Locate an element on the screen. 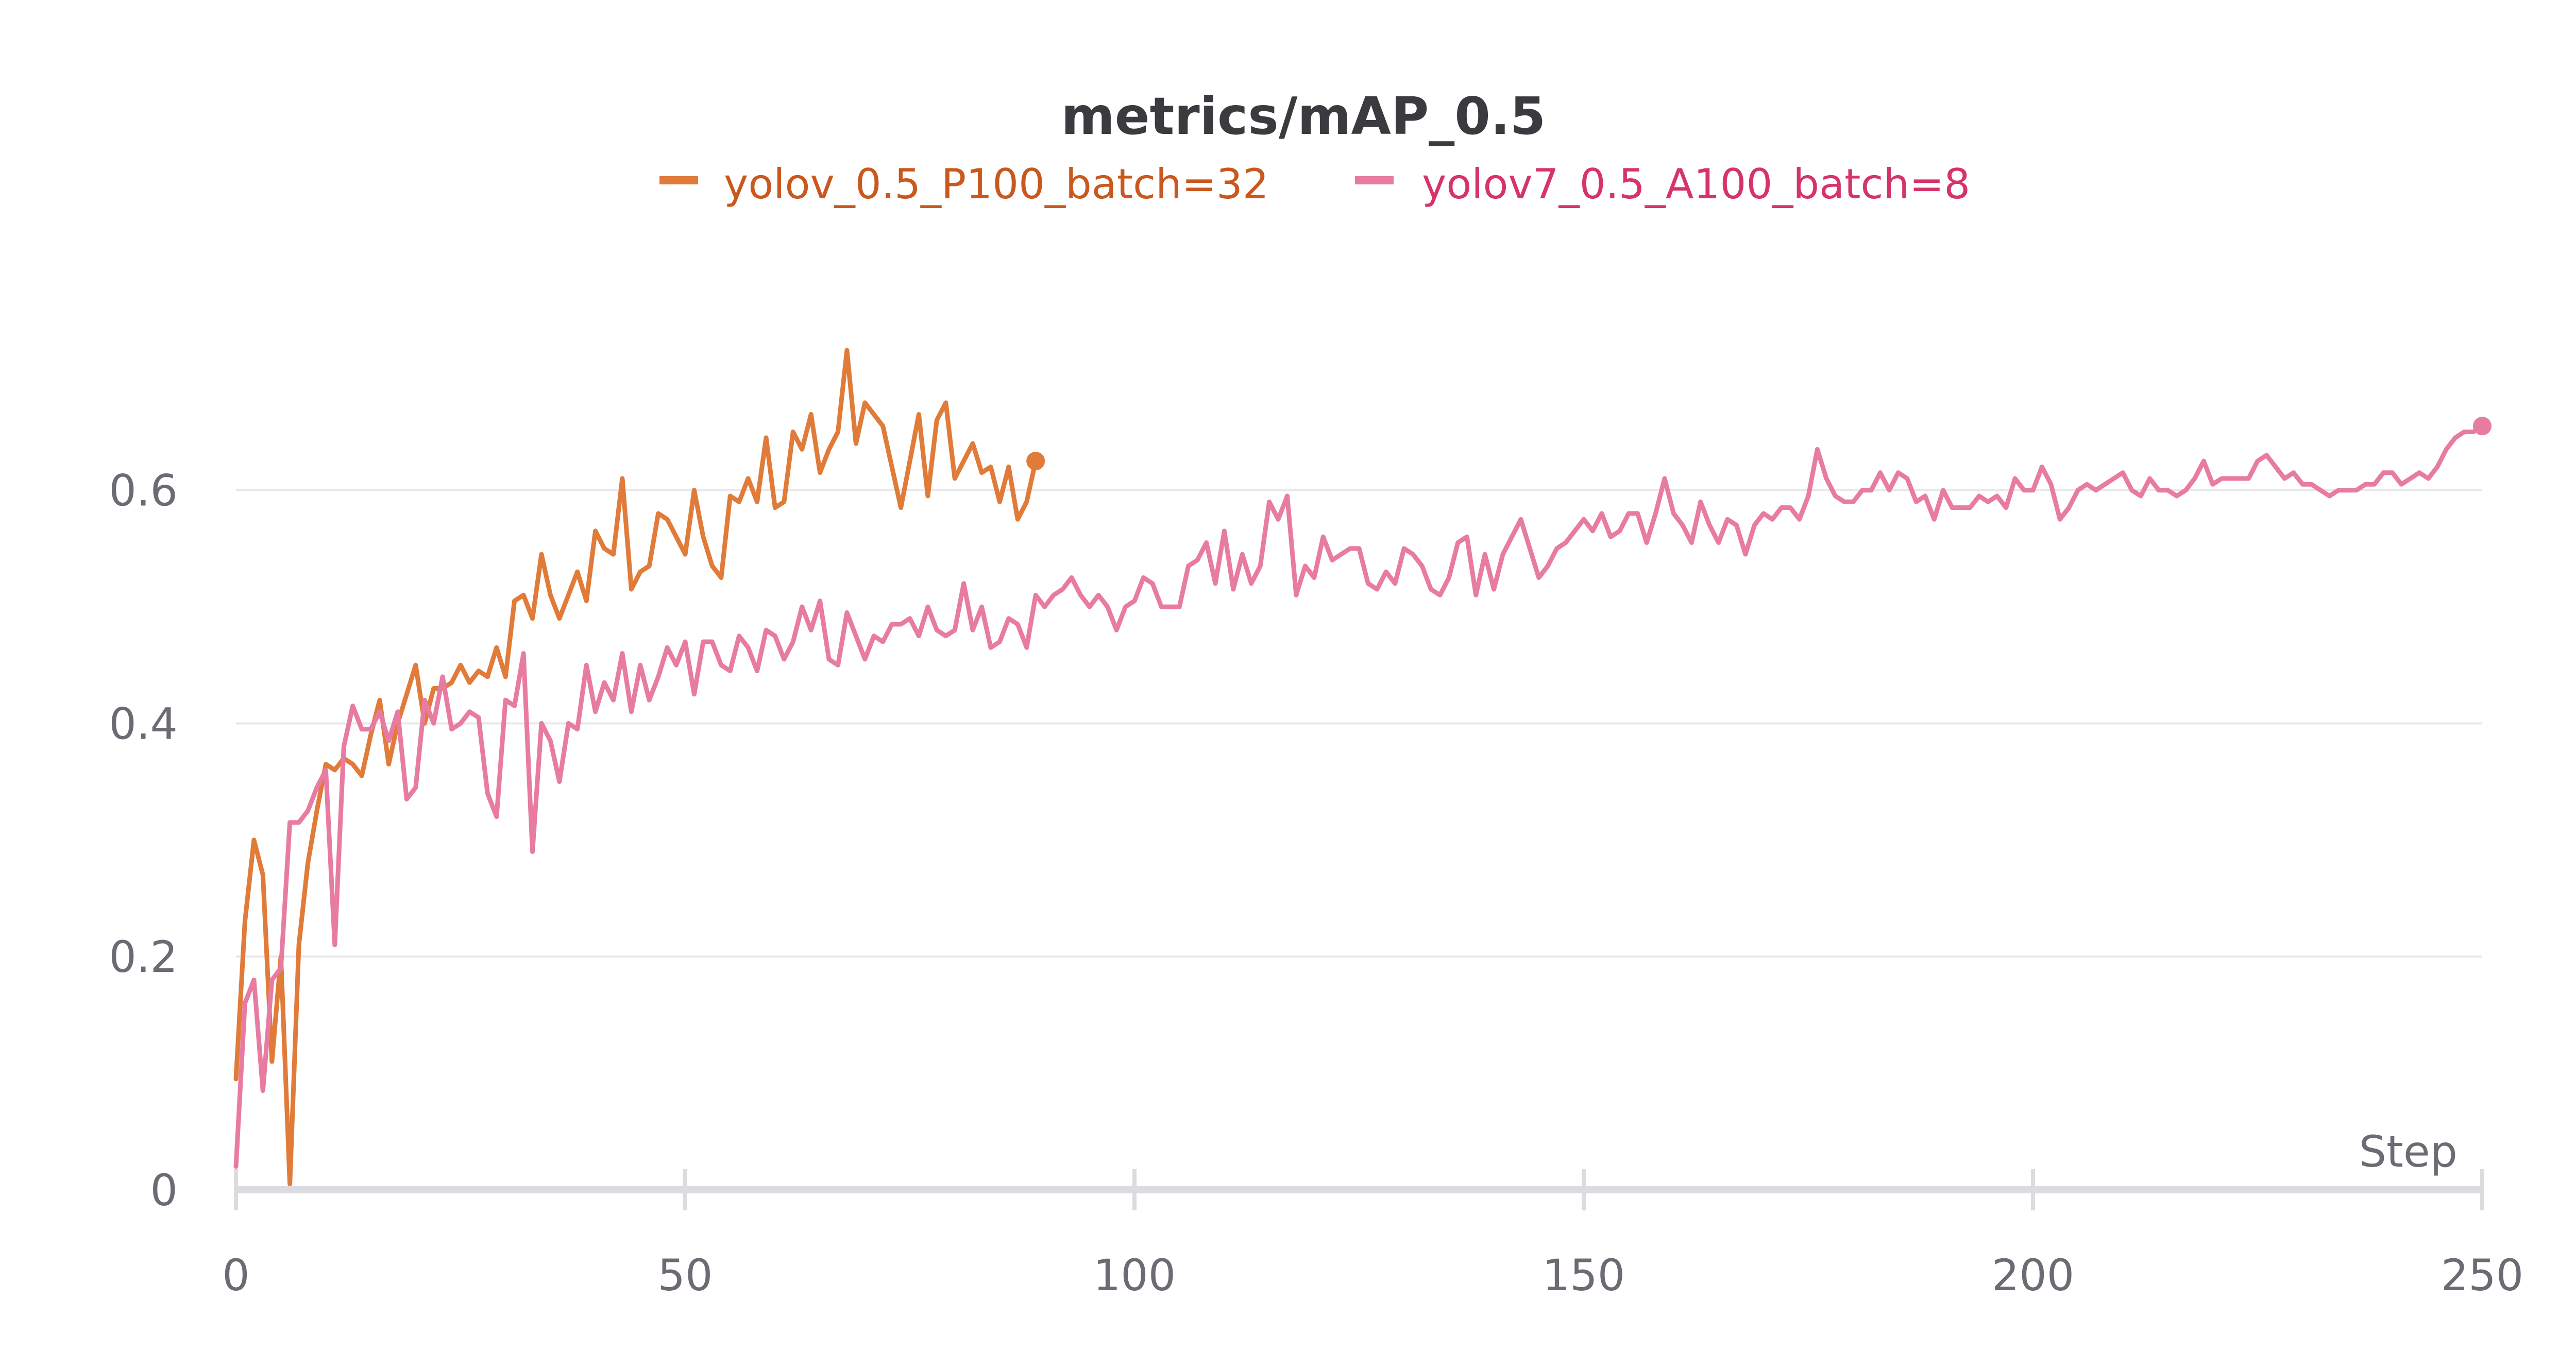  x-axis-title: Step is located at coordinates (2408, 1151).